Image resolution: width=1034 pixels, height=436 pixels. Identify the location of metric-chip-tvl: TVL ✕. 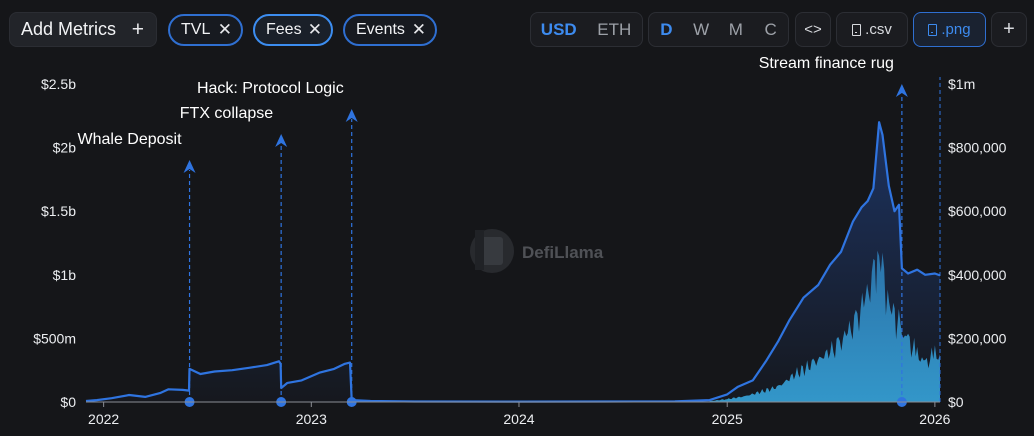
(205, 30).